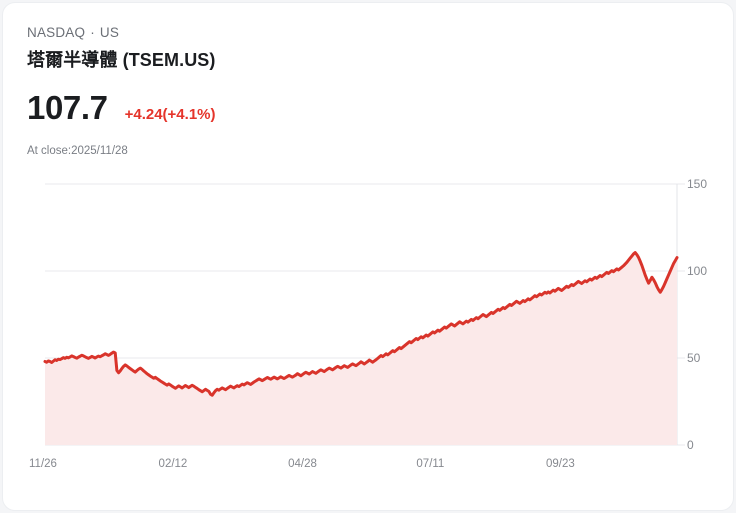 The image size is (736, 513). I want to click on x-axis-tick-label: 04/28, so click(302, 464).